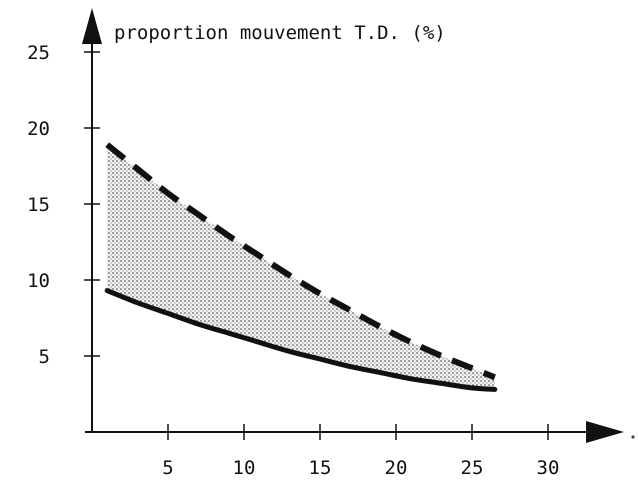 The image size is (638, 482). I want to click on axis-end-mark, so click(633, 437).